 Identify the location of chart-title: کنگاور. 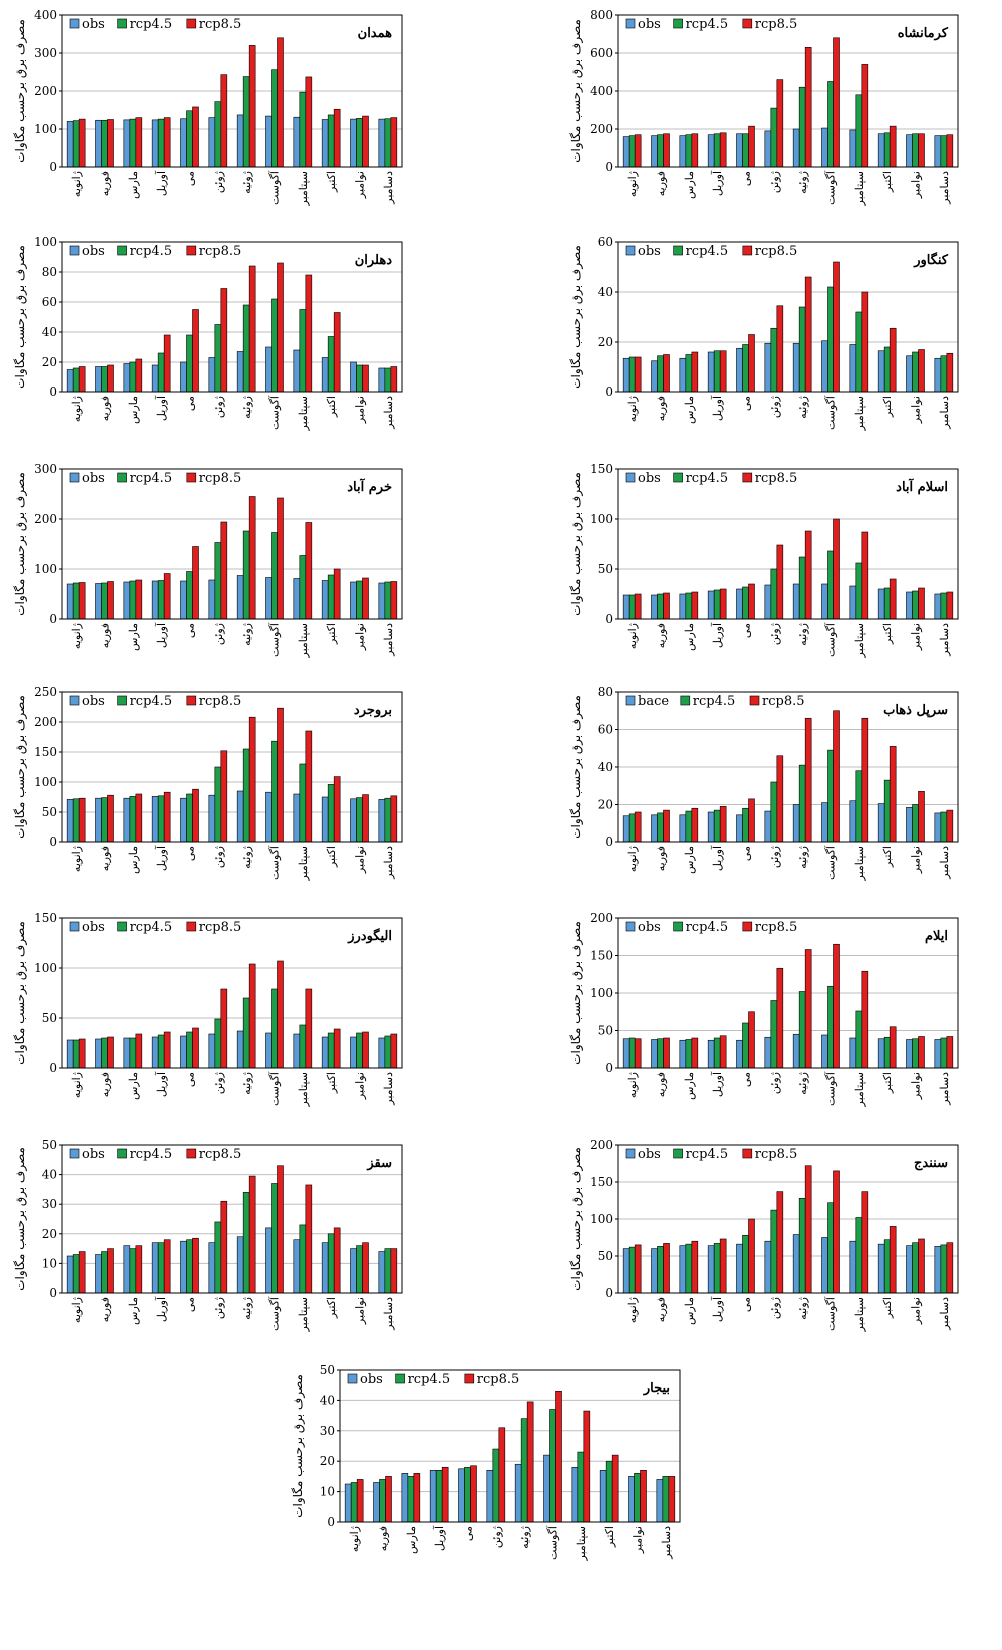
(931, 259).